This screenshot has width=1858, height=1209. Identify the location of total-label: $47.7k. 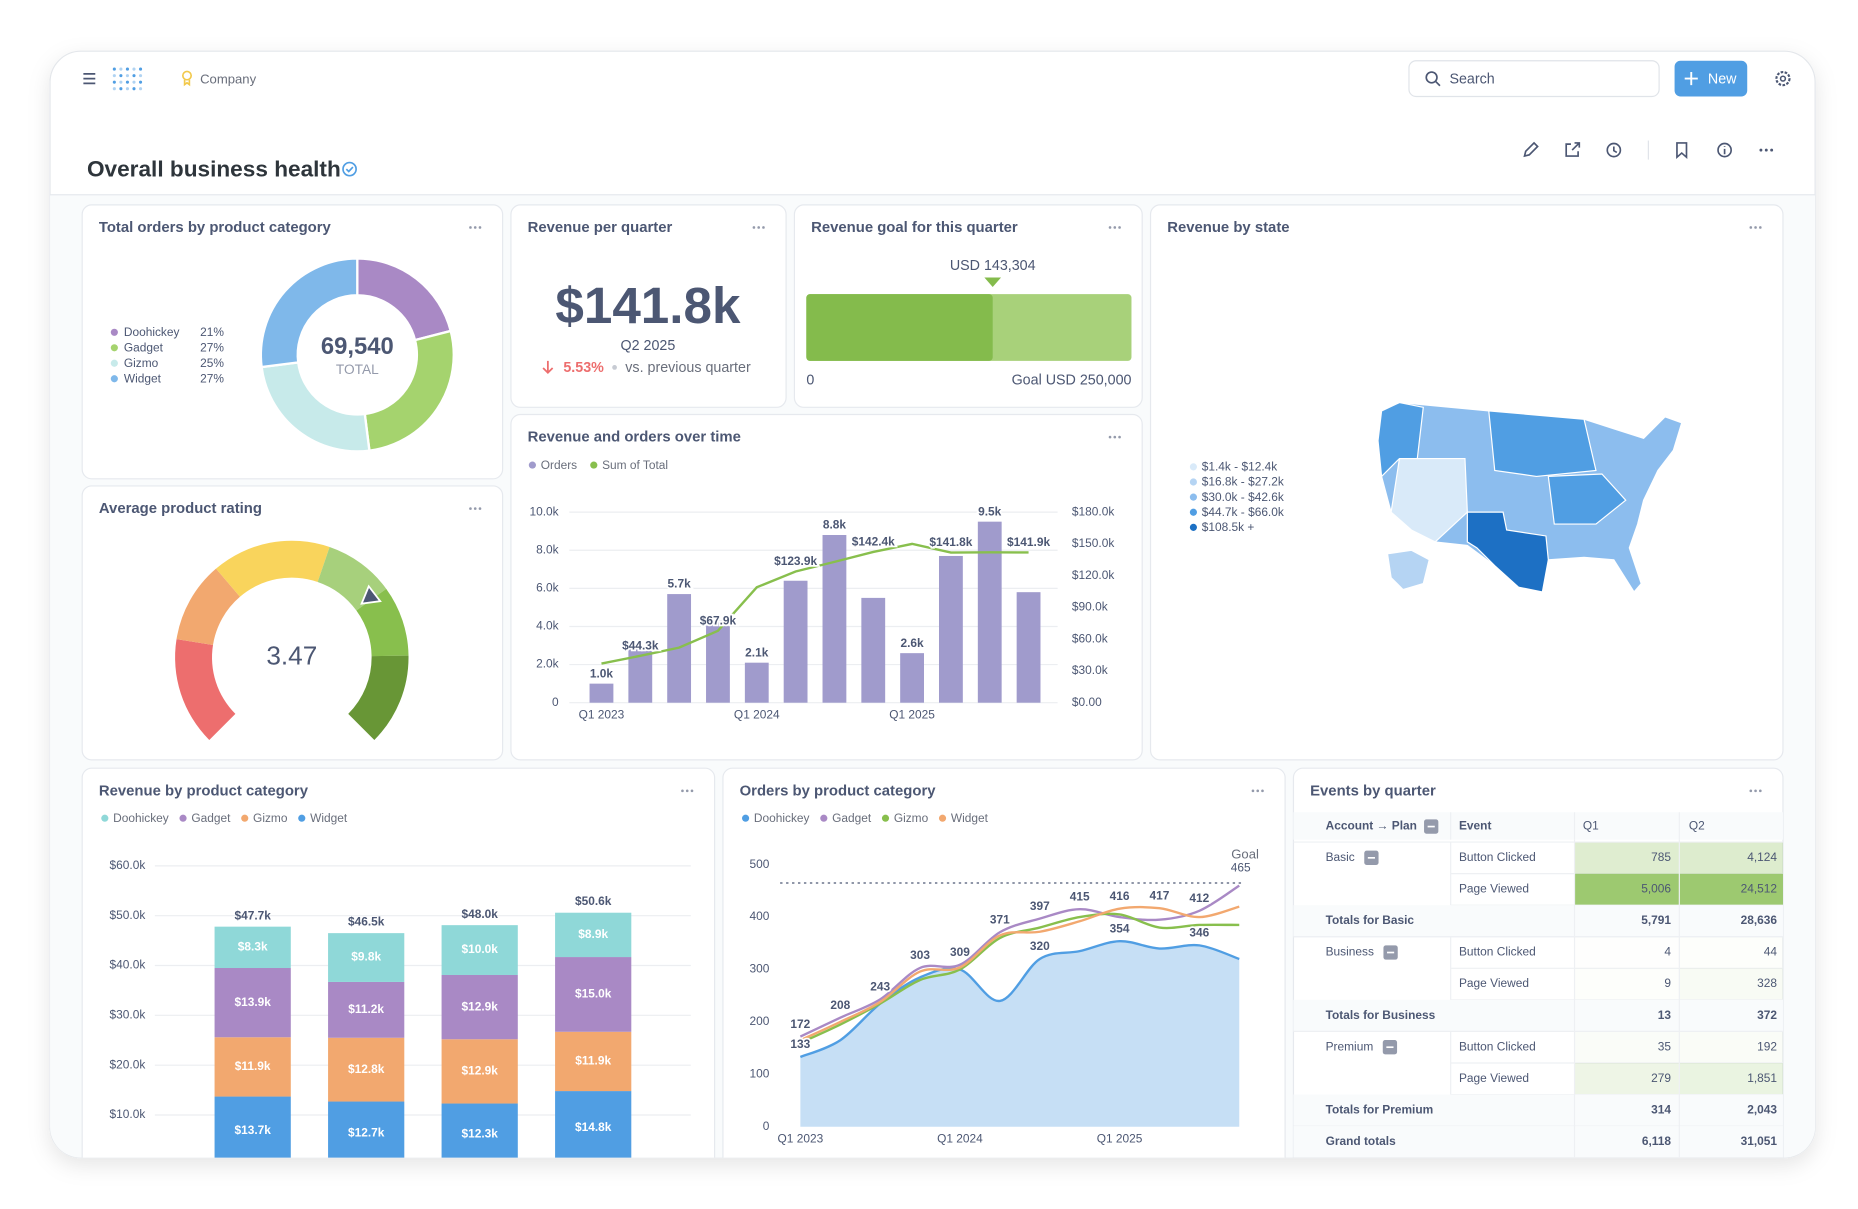
(252, 916).